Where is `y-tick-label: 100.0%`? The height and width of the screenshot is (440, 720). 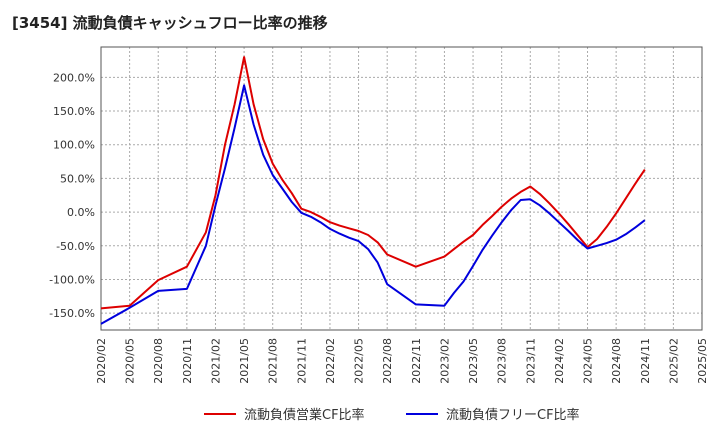 y-tick-label: 100.0% is located at coordinates (74, 145).